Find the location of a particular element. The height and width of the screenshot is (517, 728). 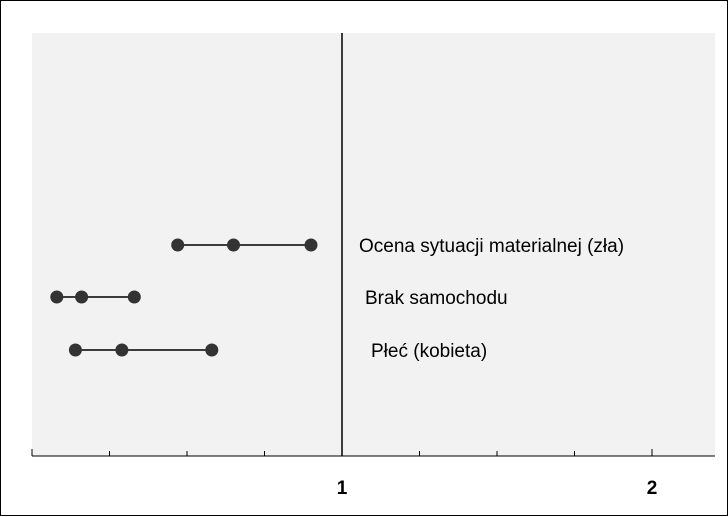

series-label: Ocena sytuacji materialnej (zła) is located at coordinates (491, 246).